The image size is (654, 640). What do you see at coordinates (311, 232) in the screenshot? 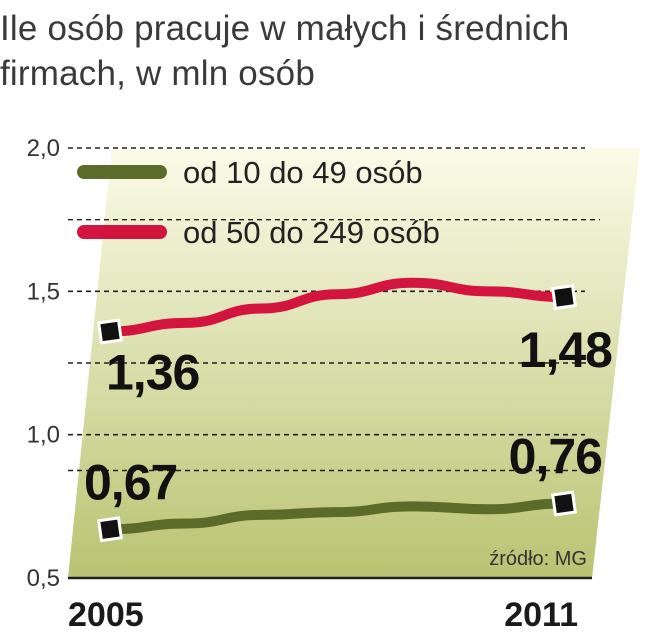
I see `legend-label: od 50 do 249 osób` at bounding box center [311, 232].